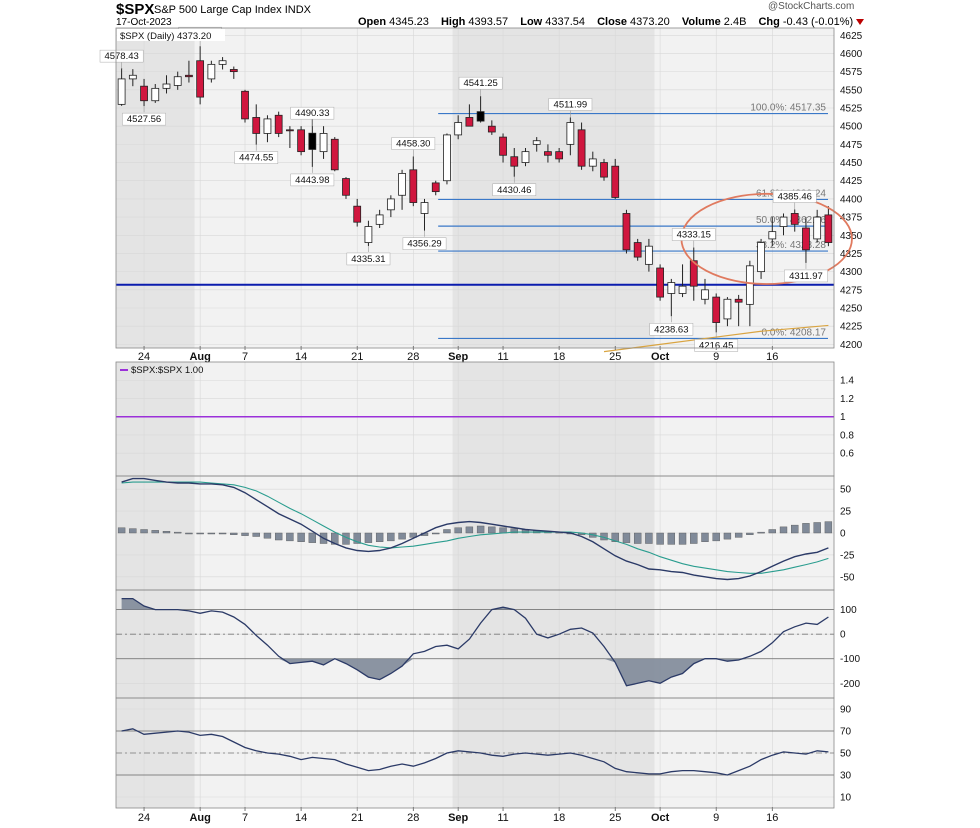  I want to click on price-annotation-label: 4216.45, so click(716, 345).